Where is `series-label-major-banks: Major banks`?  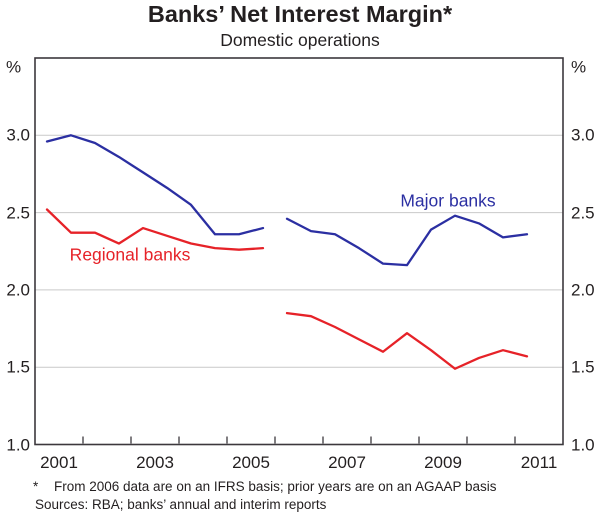 series-label-major-banks: Major banks is located at coordinates (448, 200).